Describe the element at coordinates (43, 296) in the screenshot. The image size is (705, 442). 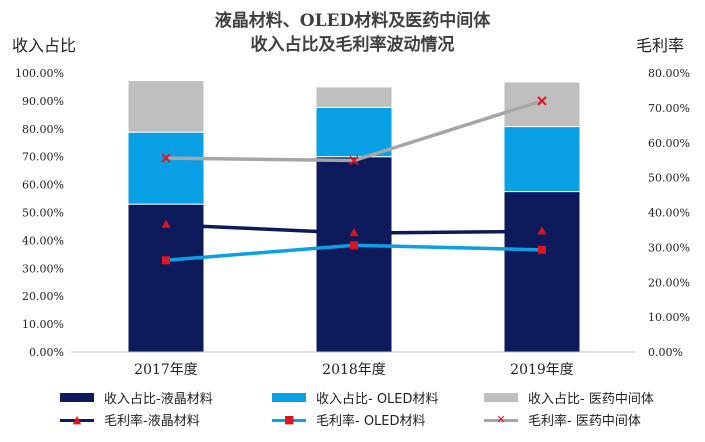
I see `left-tick-label: 20.00%` at that location.